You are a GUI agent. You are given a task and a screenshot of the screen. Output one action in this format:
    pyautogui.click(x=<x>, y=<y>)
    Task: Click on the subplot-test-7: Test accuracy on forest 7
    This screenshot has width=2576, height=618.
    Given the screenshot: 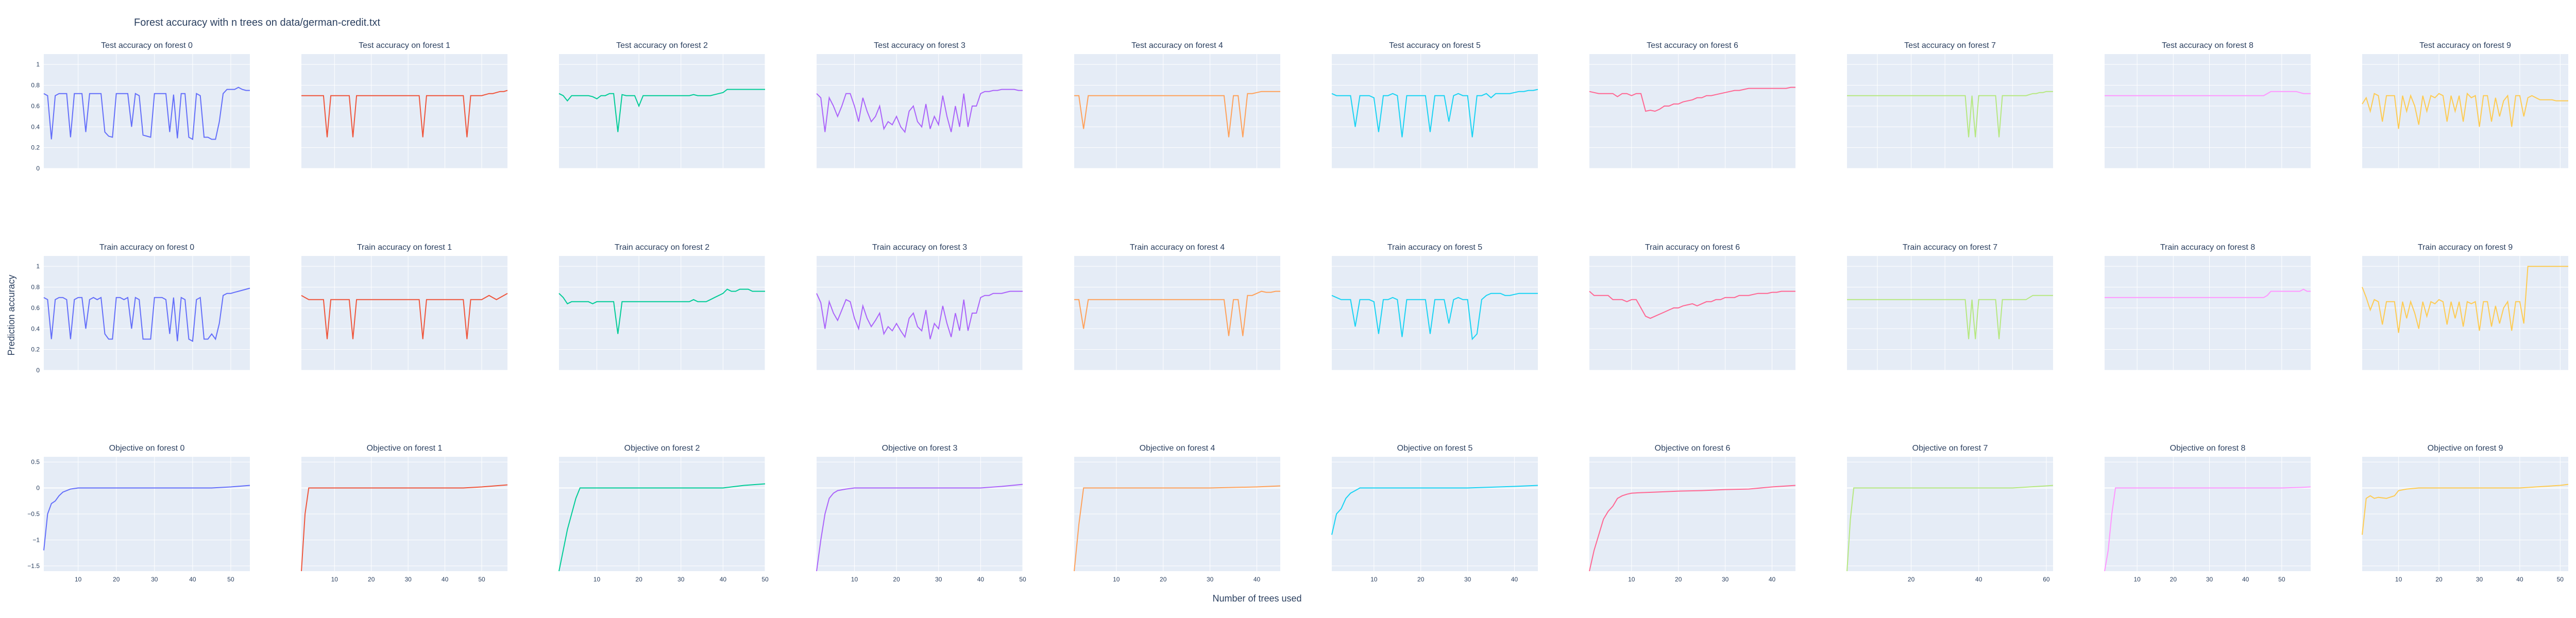 What is the action you would take?
    pyautogui.click(x=1950, y=105)
    